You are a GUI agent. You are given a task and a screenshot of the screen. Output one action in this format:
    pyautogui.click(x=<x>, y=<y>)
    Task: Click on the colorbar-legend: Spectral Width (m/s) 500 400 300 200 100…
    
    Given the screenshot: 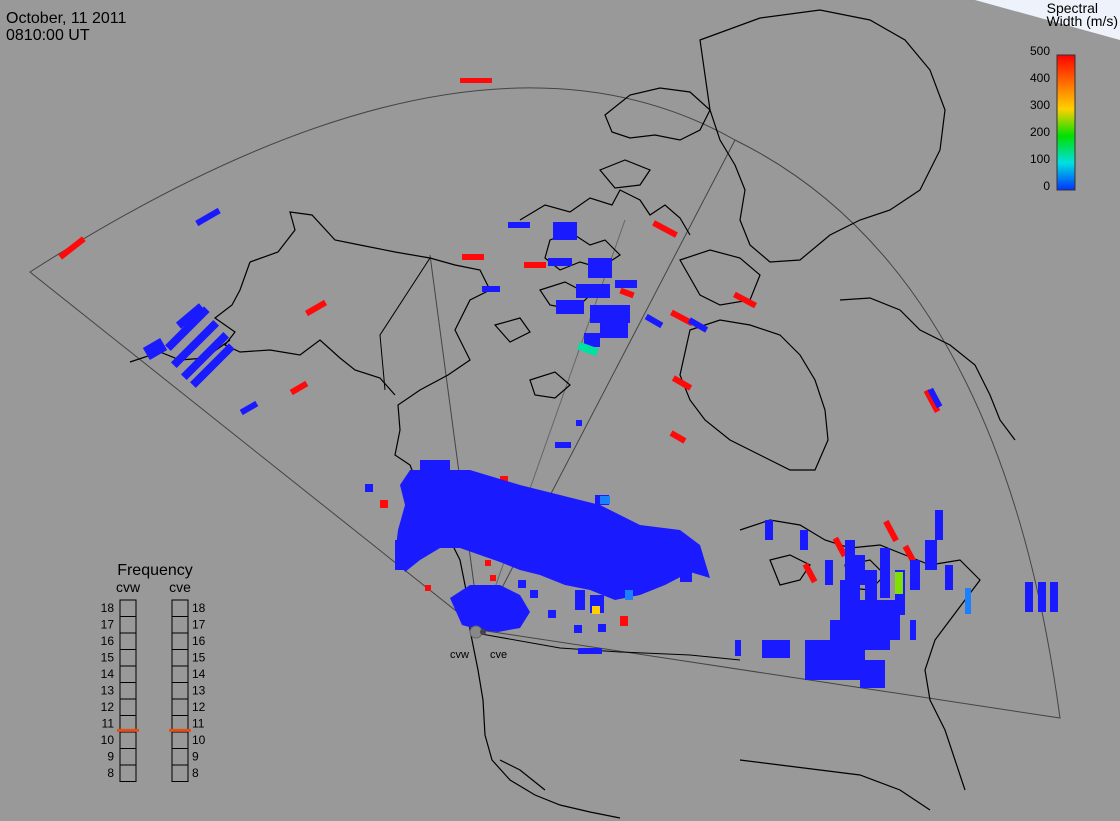 What is the action you would take?
    pyautogui.click(x=1074, y=96)
    